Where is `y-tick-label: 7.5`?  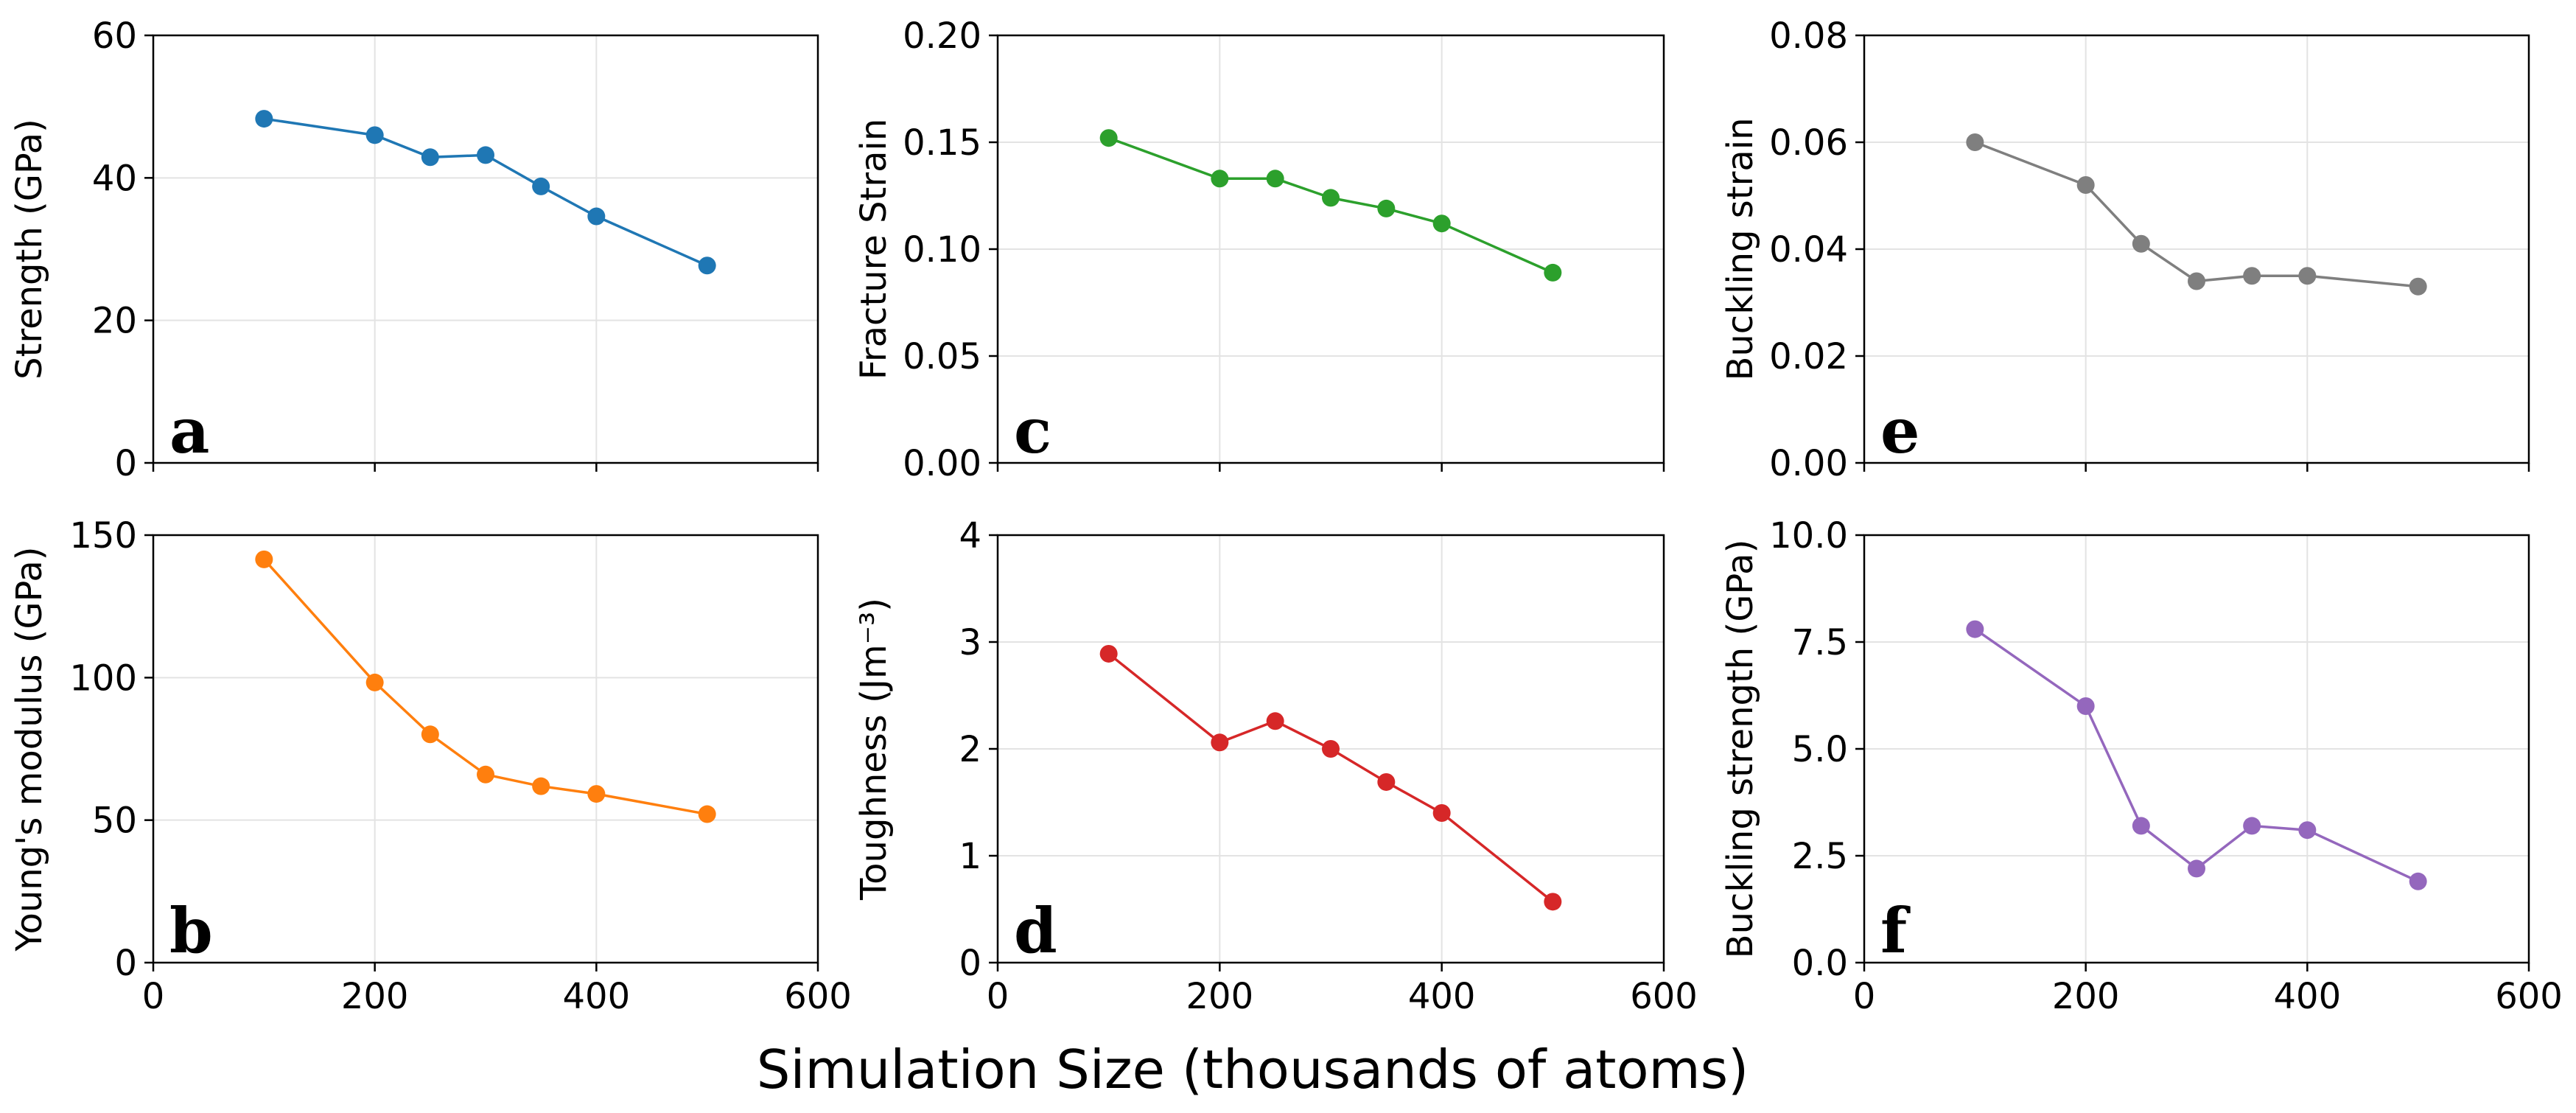
y-tick-label: 7.5 is located at coordinates (1820, 642).